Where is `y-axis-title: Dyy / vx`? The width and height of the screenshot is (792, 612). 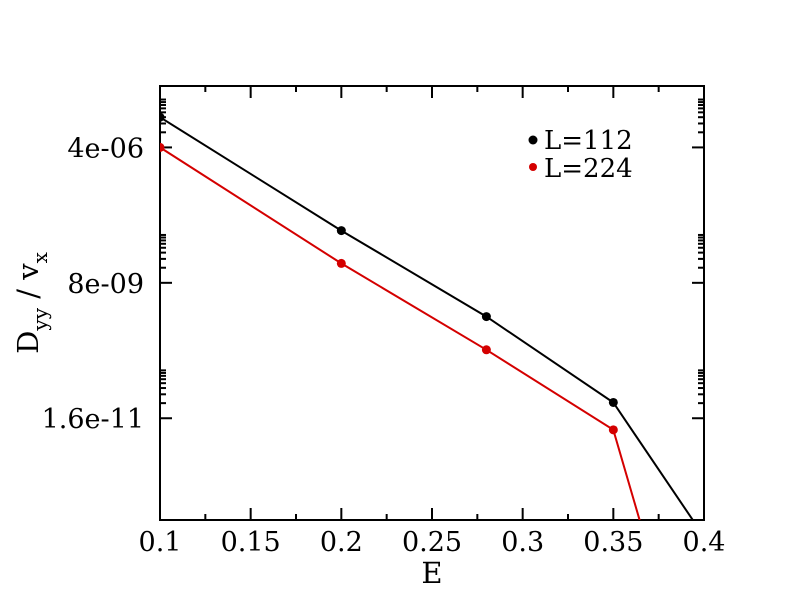
y-axis-title: Dyy / vx is located at coordinates (31, 302).